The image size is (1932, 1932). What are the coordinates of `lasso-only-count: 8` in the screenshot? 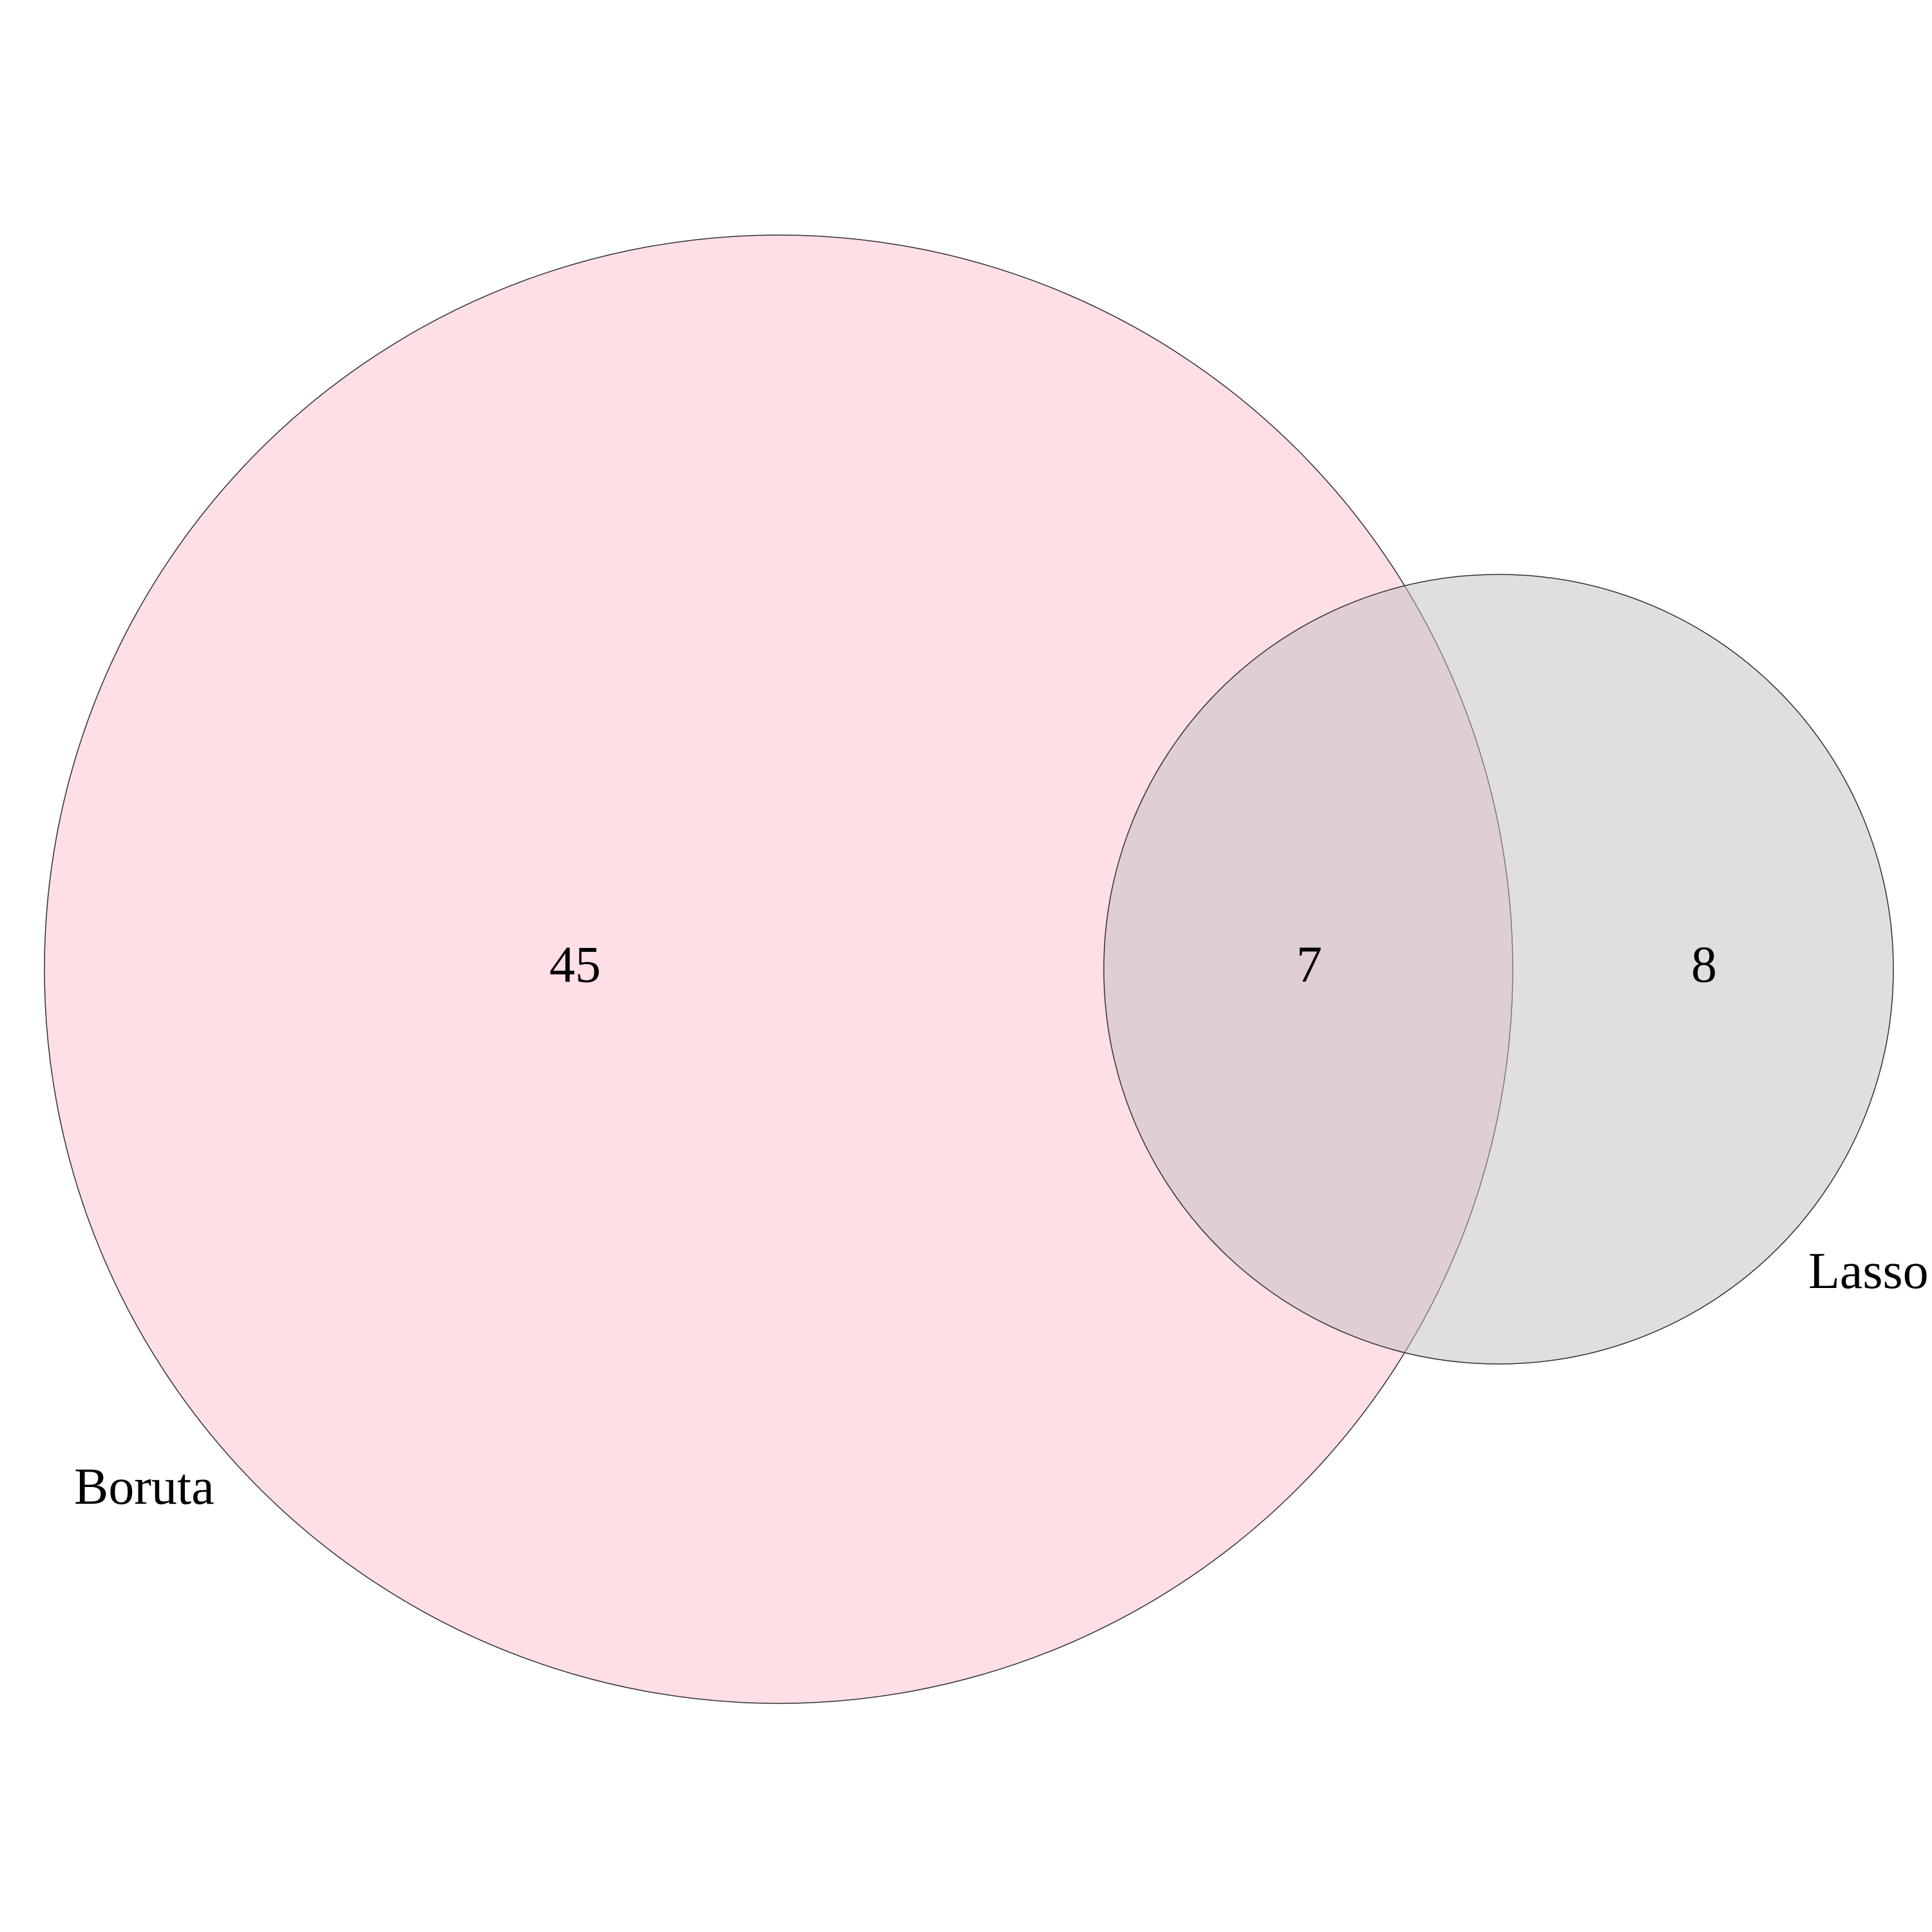 It's located at (1704, 965).